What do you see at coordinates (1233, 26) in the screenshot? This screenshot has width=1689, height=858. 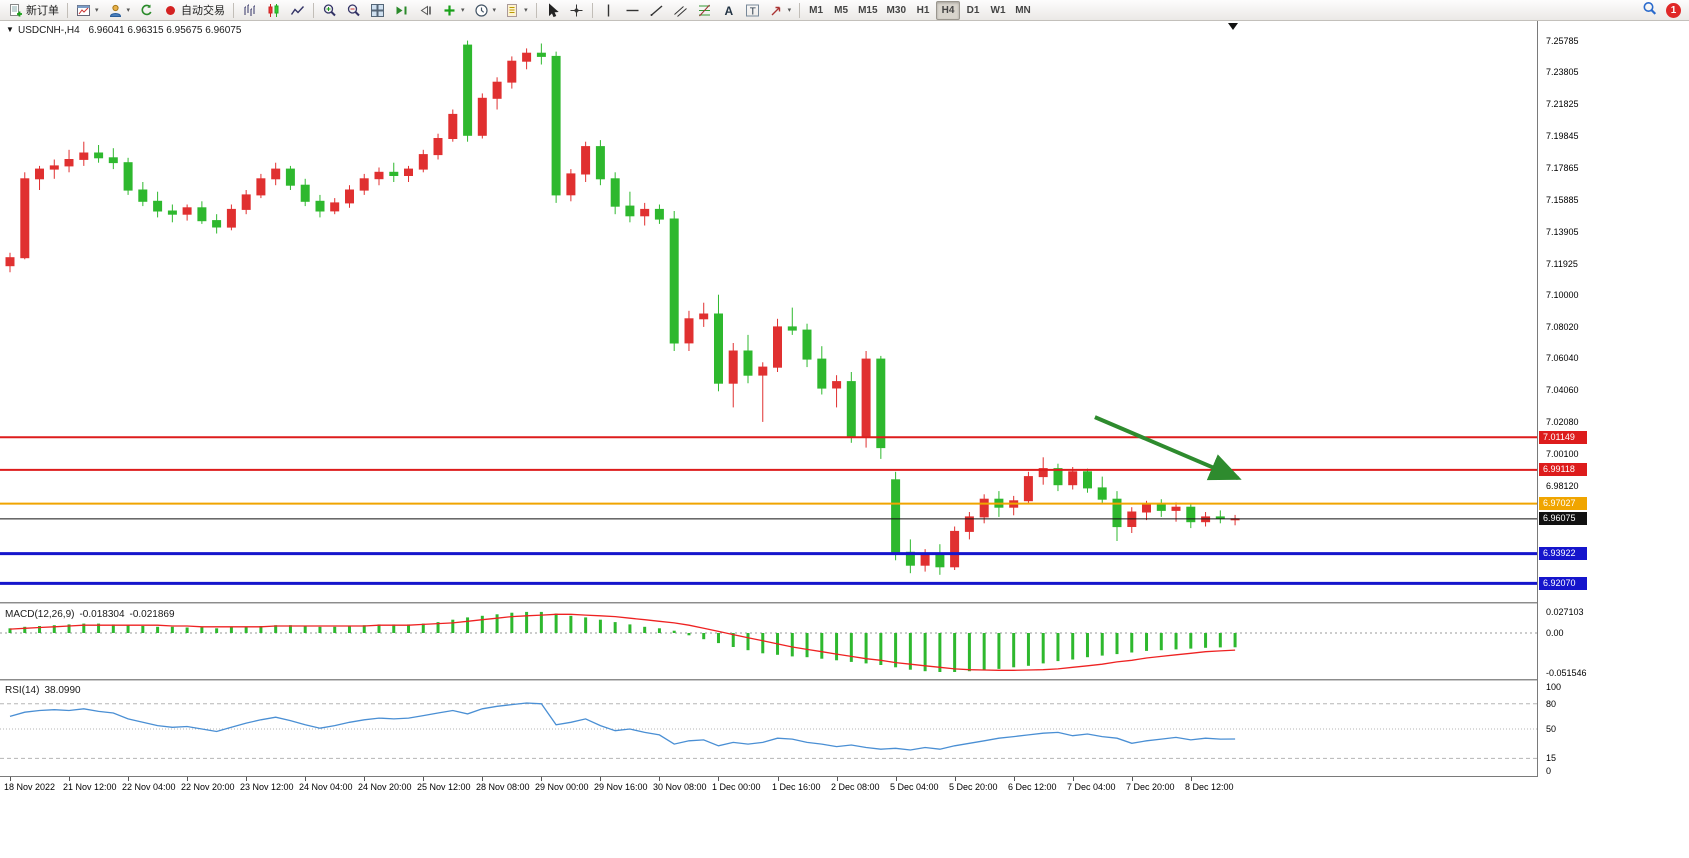 I see `chart-end-marker-icon` at bounding box center [1233, 26].